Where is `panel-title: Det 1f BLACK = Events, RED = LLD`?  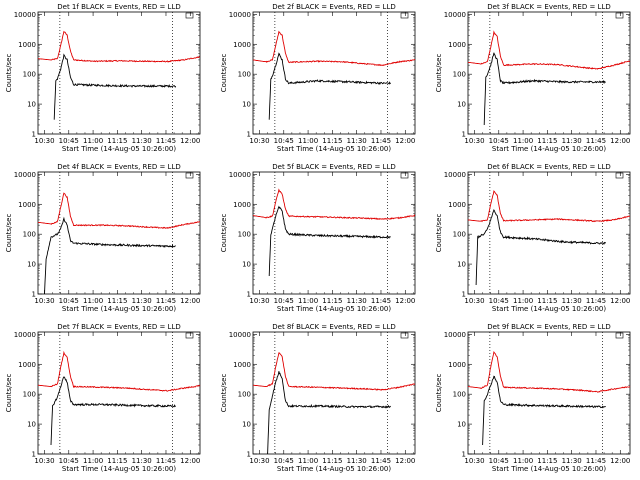 panel-title: Det 1f BLACK = Events, RED = LLD is located at coordinates (118, 7).